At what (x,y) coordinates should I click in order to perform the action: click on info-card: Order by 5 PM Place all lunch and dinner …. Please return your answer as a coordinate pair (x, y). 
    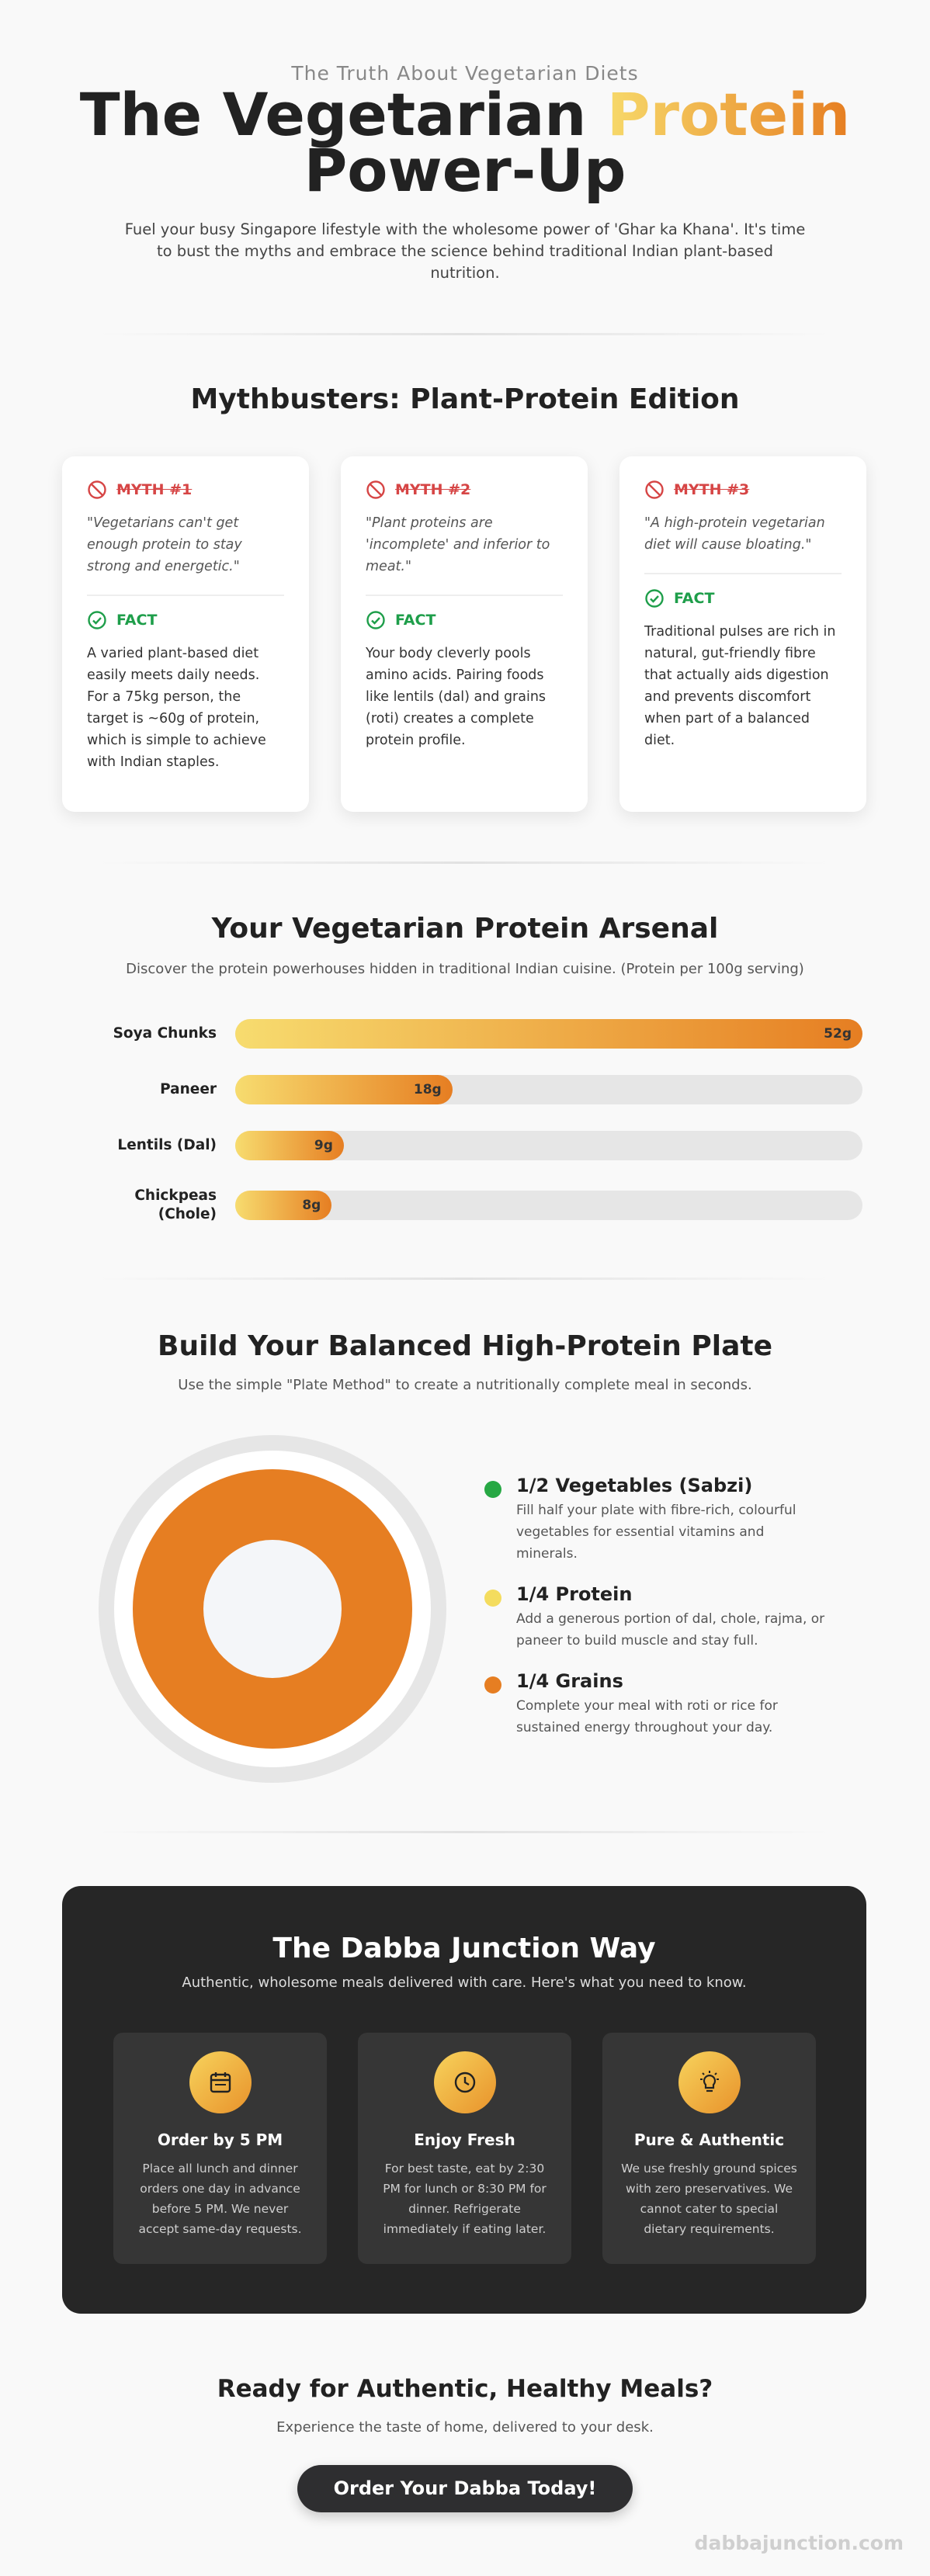
    Looking at the image, I should click on (220, 2148).